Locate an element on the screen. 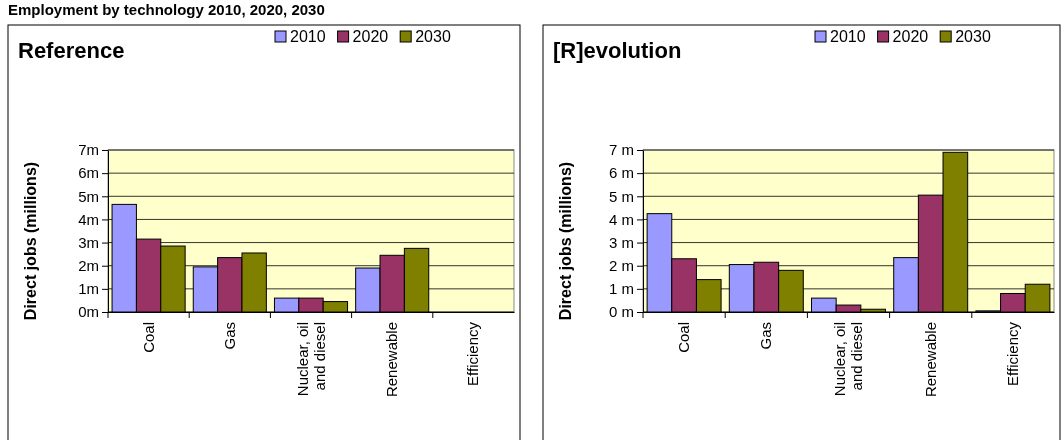 The image size is (1062, 440). y-tick-label: 5 m is located at coordinates (621, 196).